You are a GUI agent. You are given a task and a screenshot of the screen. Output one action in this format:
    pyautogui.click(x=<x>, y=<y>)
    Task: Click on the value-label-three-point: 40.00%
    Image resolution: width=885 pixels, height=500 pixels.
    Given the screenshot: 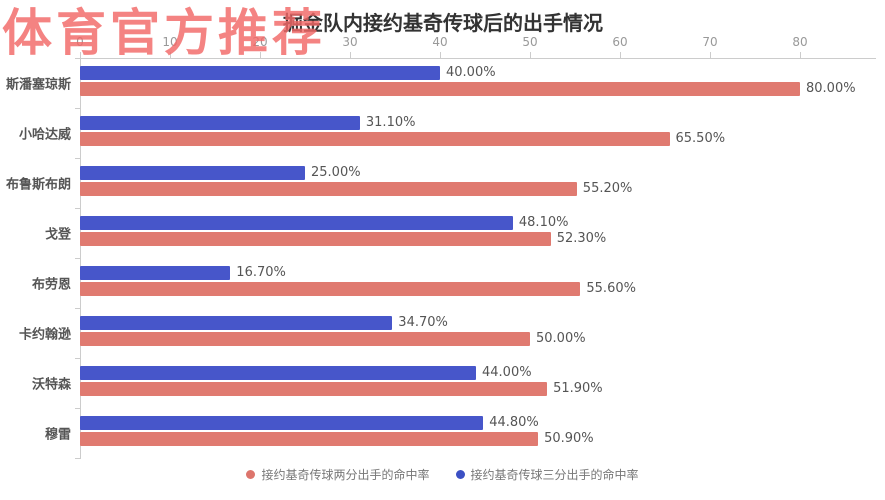 What is the action you would take?
    pyautogui.click(x=471, y=72)
    